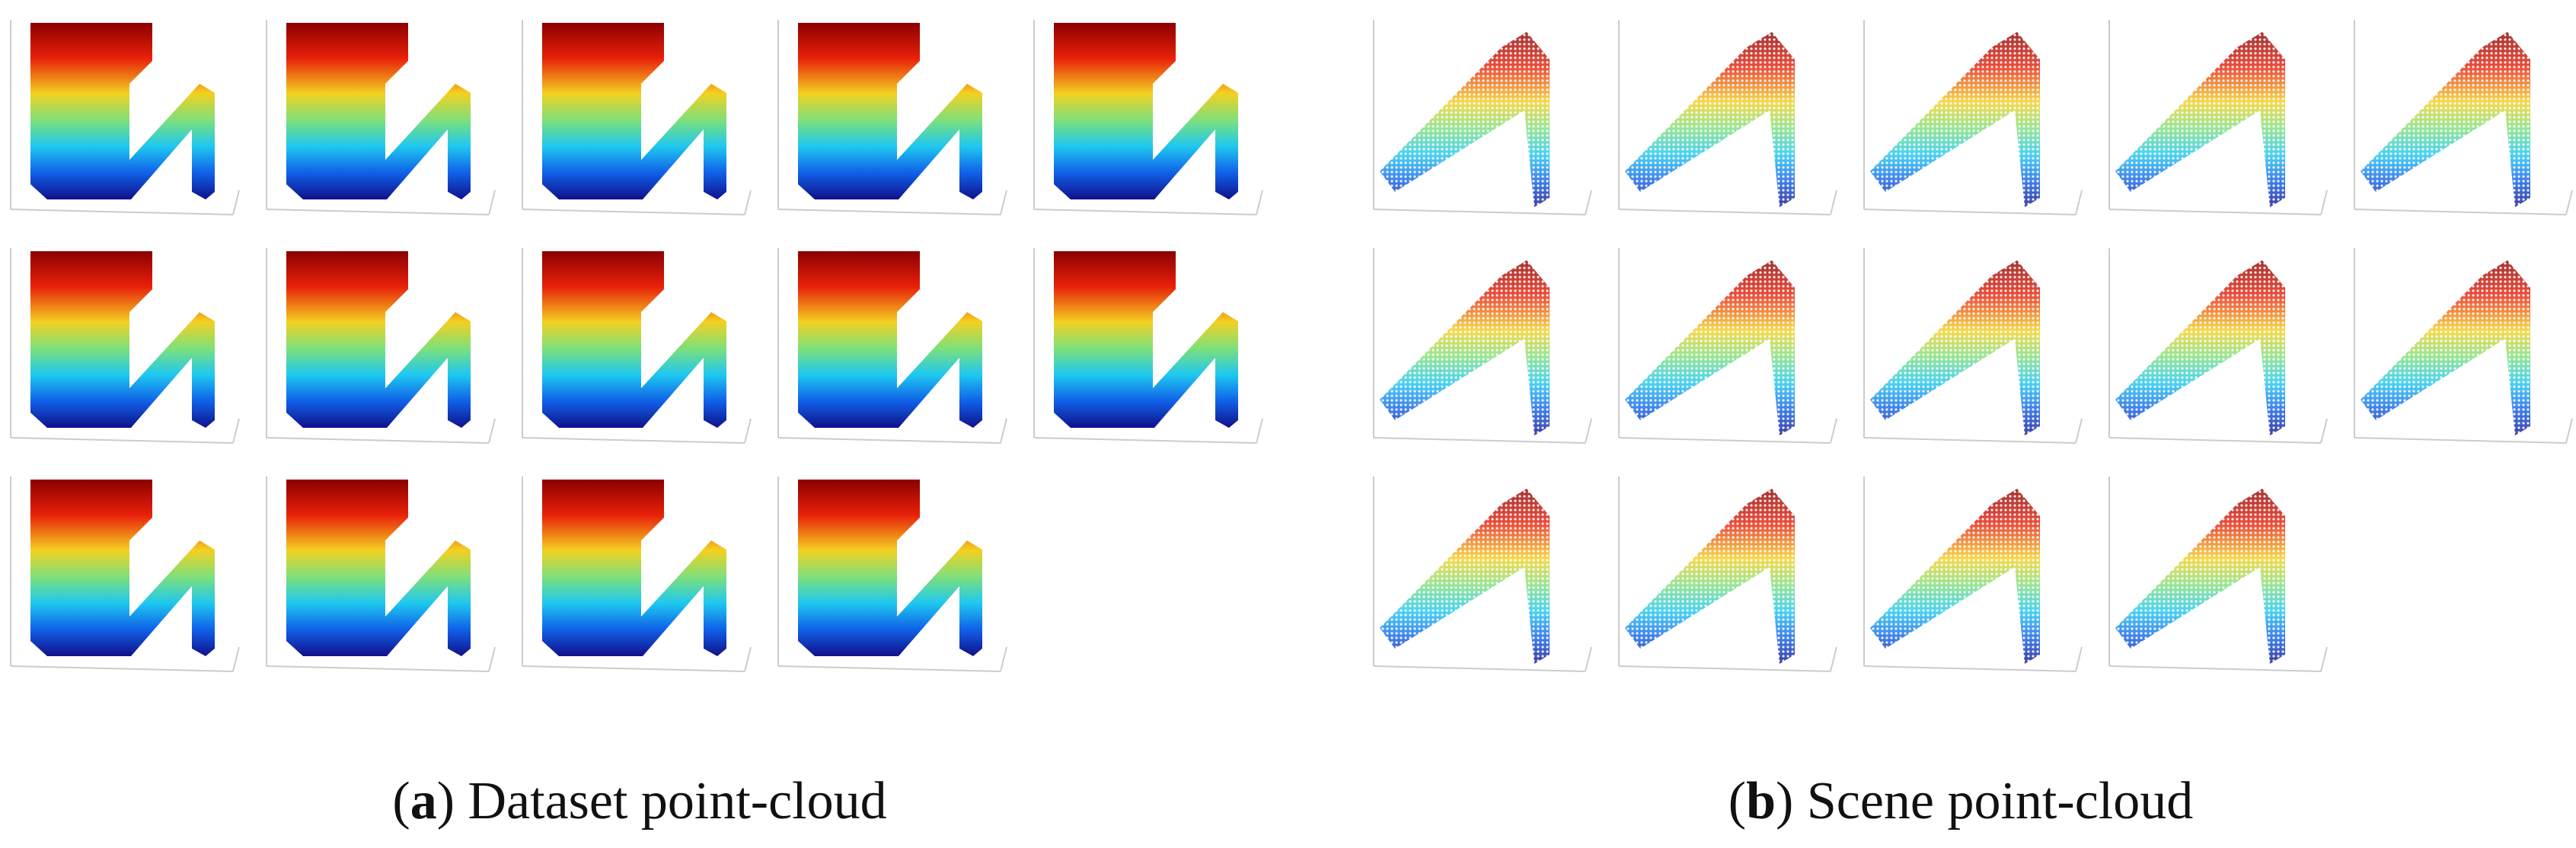  Describe the element at coordinates (423, 801) in the screenshot. I see `caption-label: a` at that location.